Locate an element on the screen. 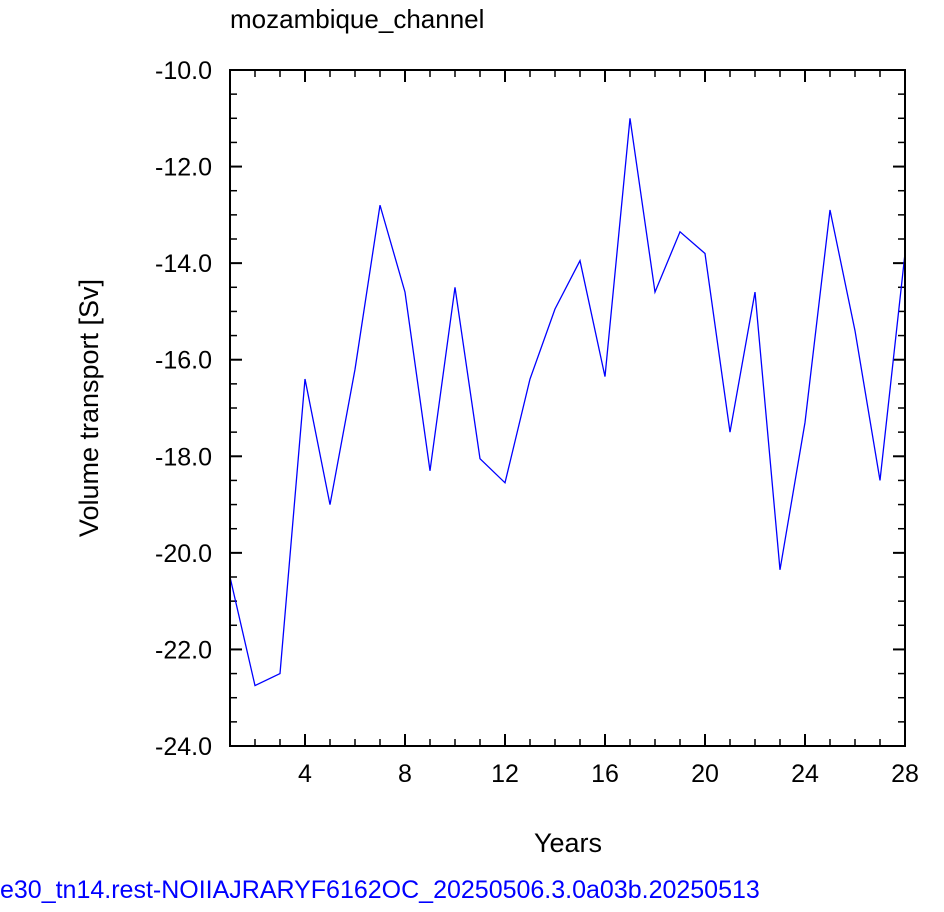 Image resolution: width=944 pixels, height=912 pixels. x-tick-label: 20 is located at coordinates (705, 774).